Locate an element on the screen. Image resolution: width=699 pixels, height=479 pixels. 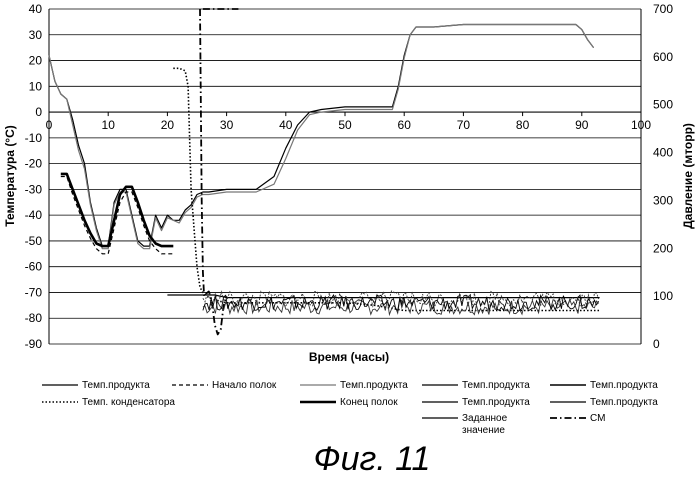
legend-item: Заданноезначение is located at coordinates (465, 424).